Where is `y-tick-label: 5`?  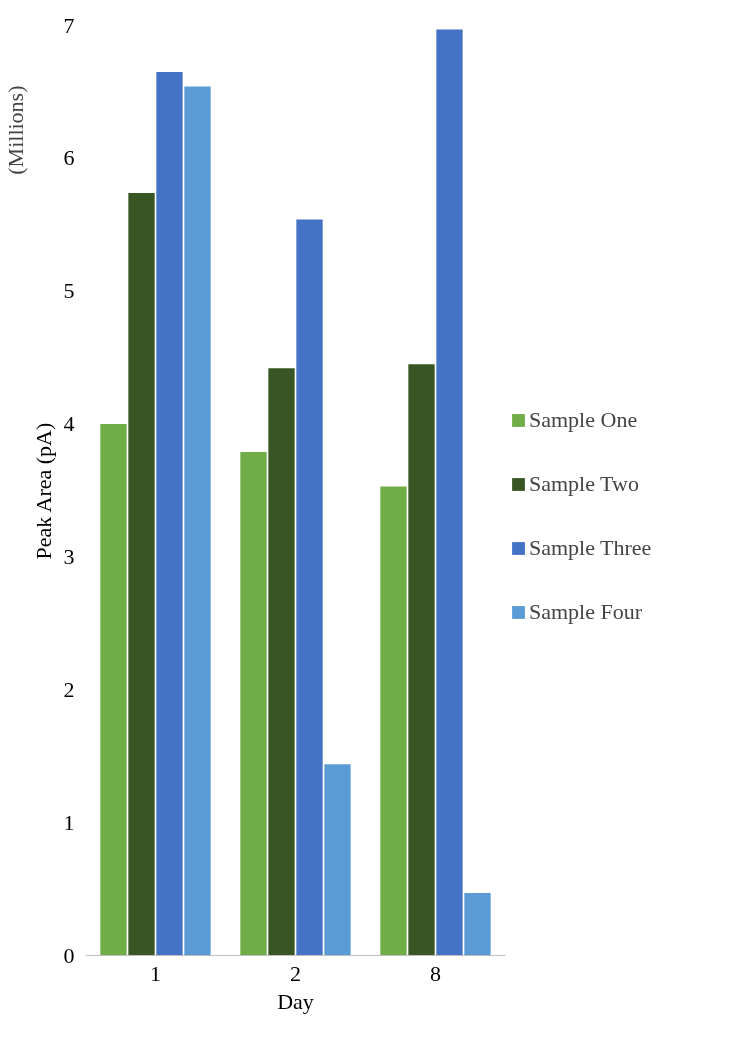 y-tick-label: 5 is located at coordinates (69, 291).